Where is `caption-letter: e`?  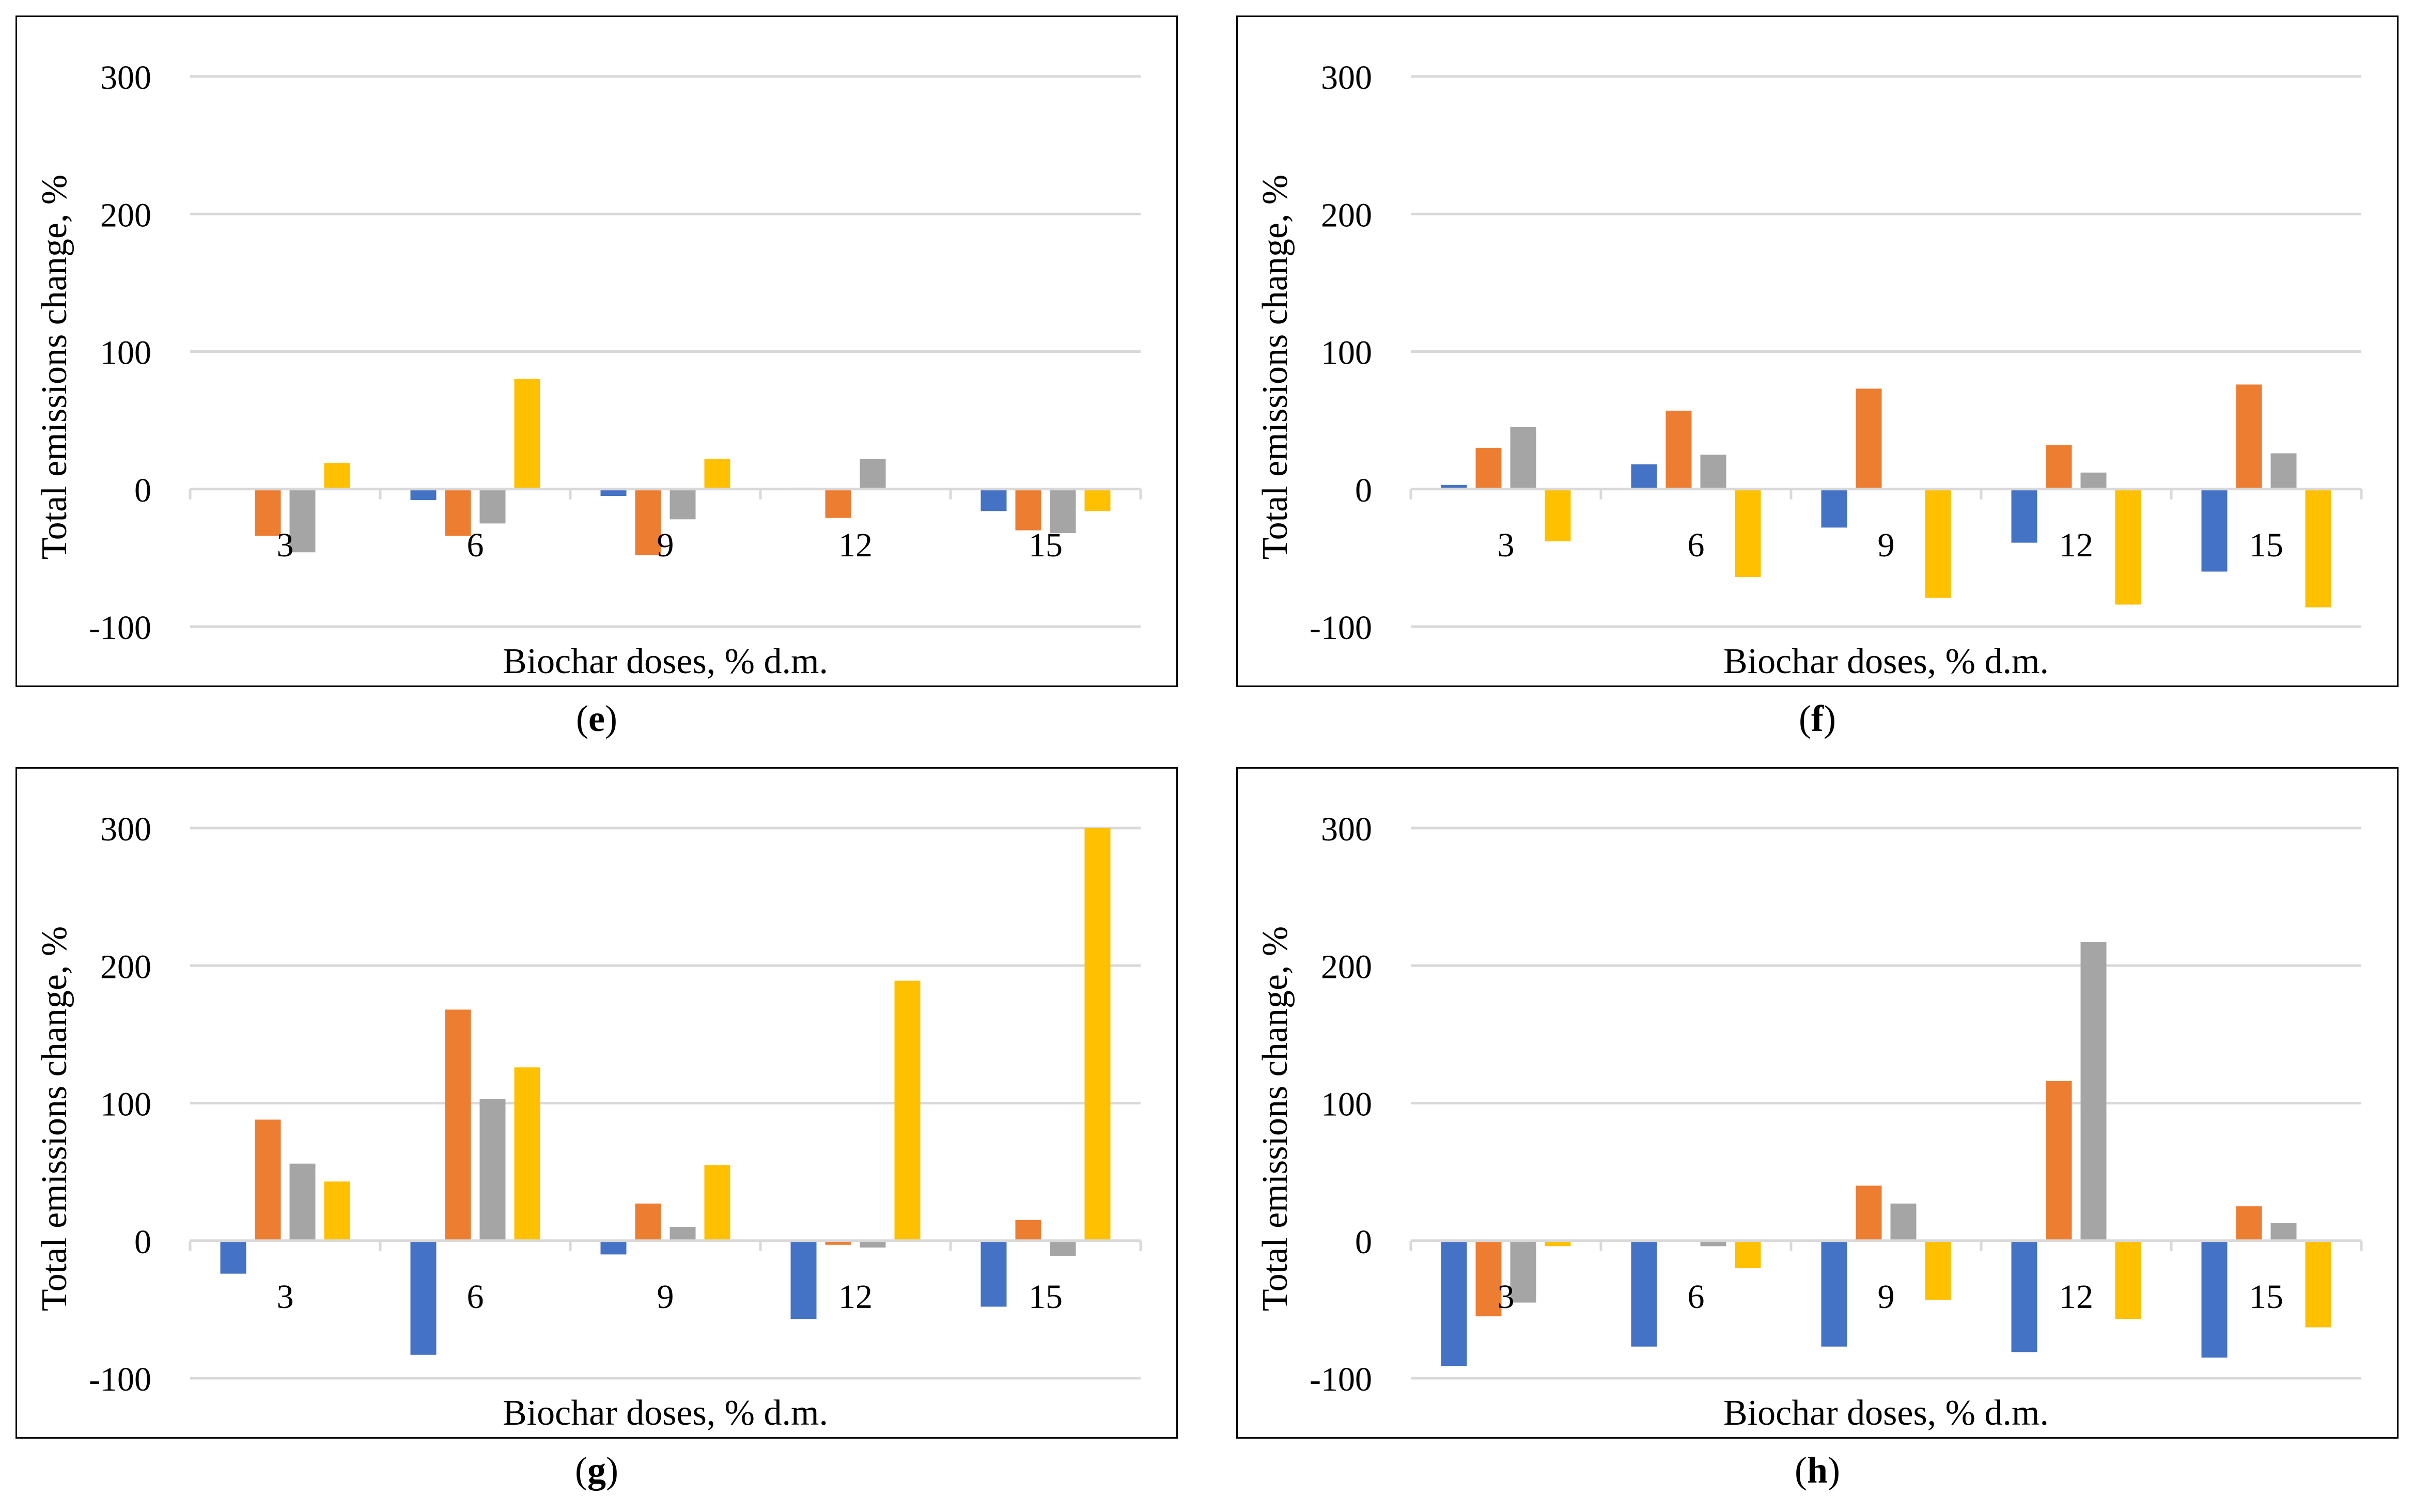 caption-letter: e is located at coordinates (596, 718).